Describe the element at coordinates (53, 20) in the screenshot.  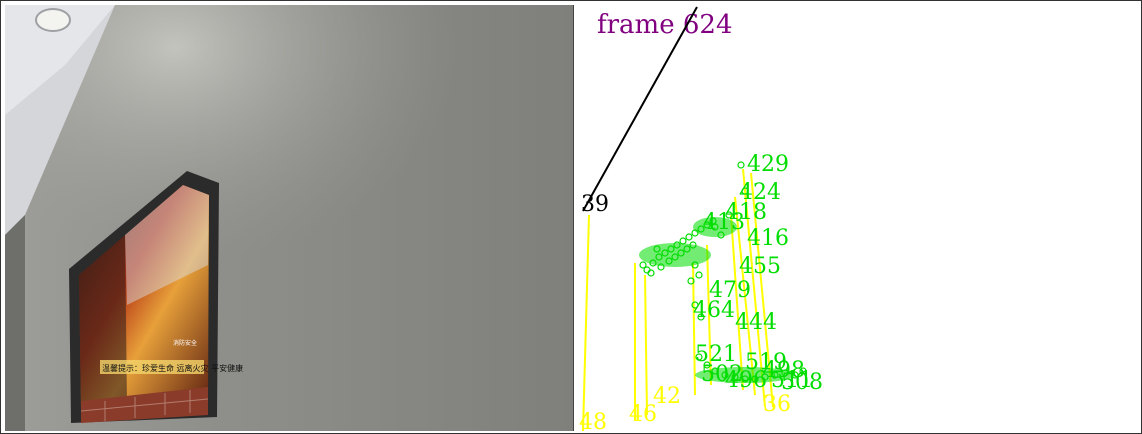
I see `ceiling-light-icon` at that location.